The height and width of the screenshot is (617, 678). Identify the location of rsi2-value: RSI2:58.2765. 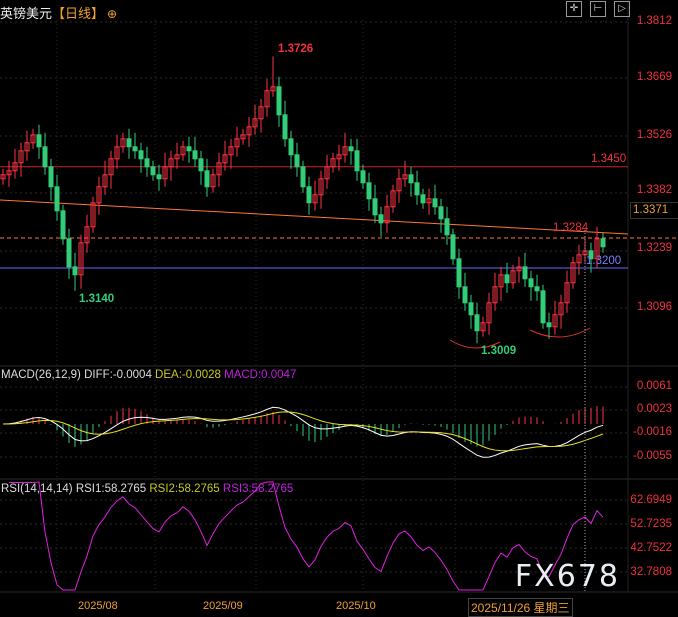
(184, 489).